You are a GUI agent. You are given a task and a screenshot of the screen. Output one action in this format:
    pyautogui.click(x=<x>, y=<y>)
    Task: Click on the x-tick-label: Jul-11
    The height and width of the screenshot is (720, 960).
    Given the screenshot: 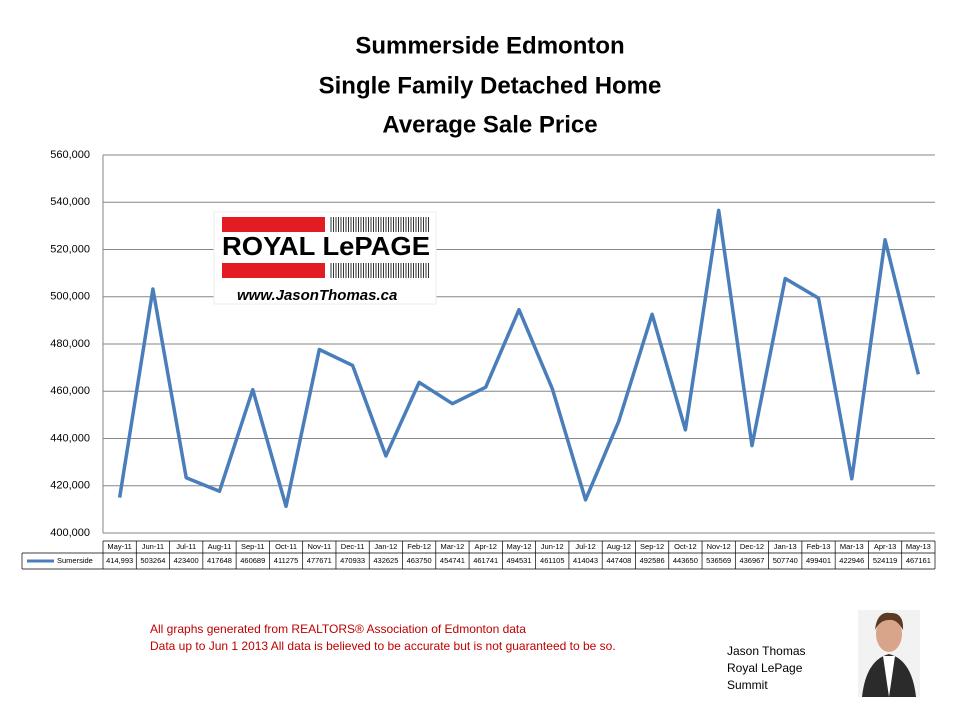 What is the action you would take?
    pyautogui.click(x=186, y=546)
    